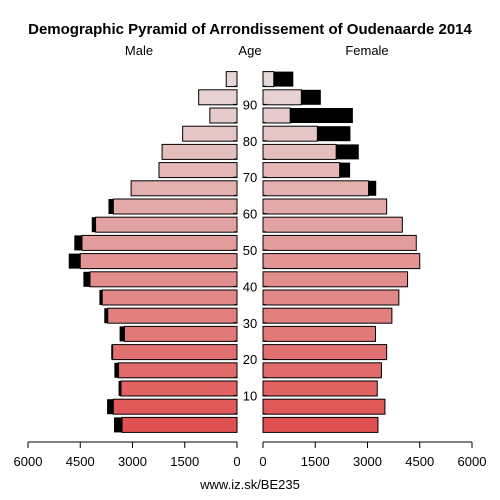 This screenshot has width=500, height=500. I want to click on male-x-tick-label-4500: 4500, so click(80, 461).